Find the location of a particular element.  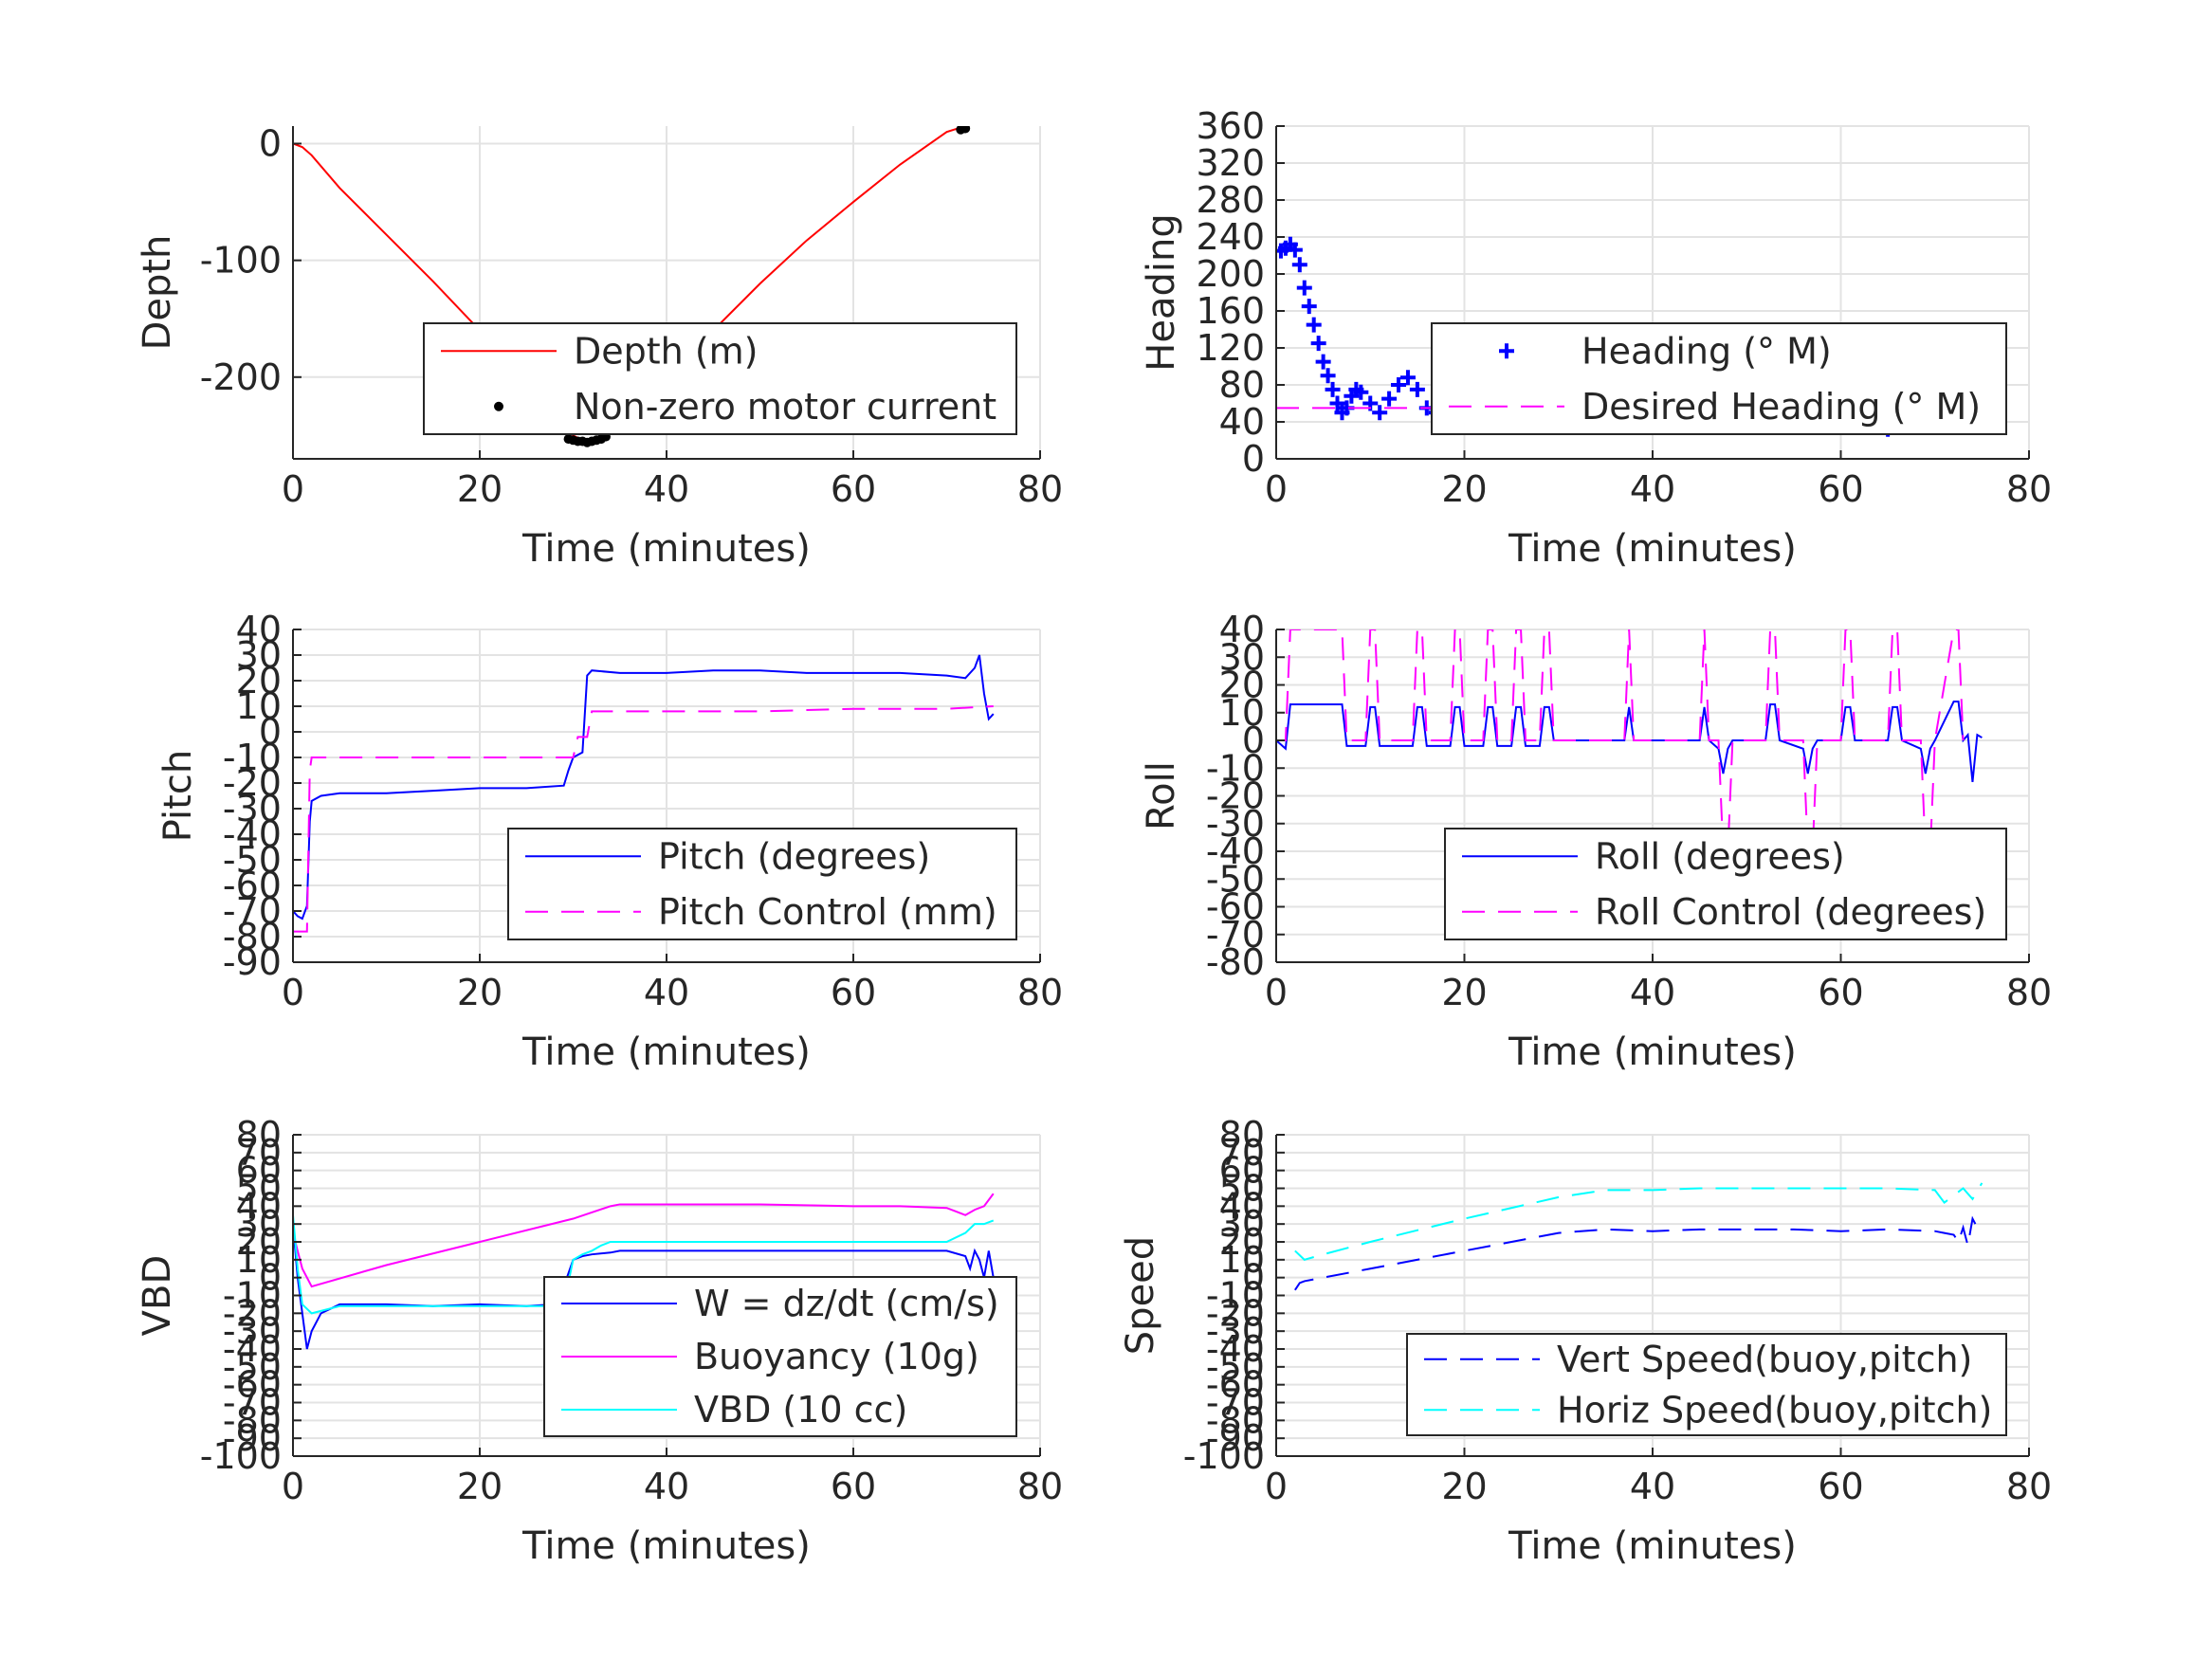

legend: Heading (° M) Desired Heading (° M) is located at coordinates (1719, 378).